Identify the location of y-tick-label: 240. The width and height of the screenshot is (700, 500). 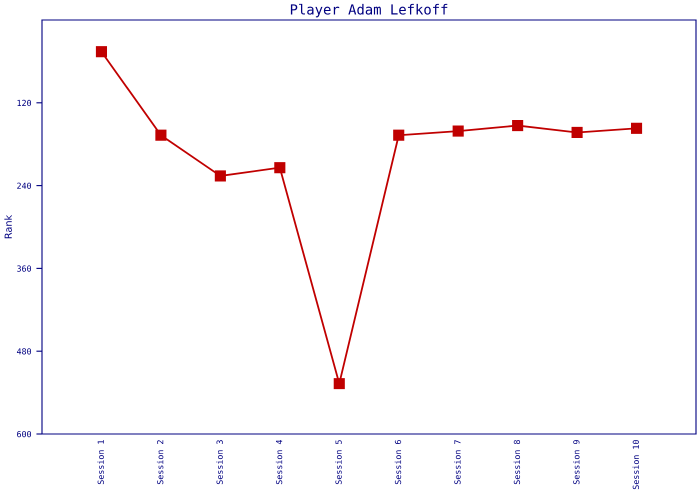
(24, 185).